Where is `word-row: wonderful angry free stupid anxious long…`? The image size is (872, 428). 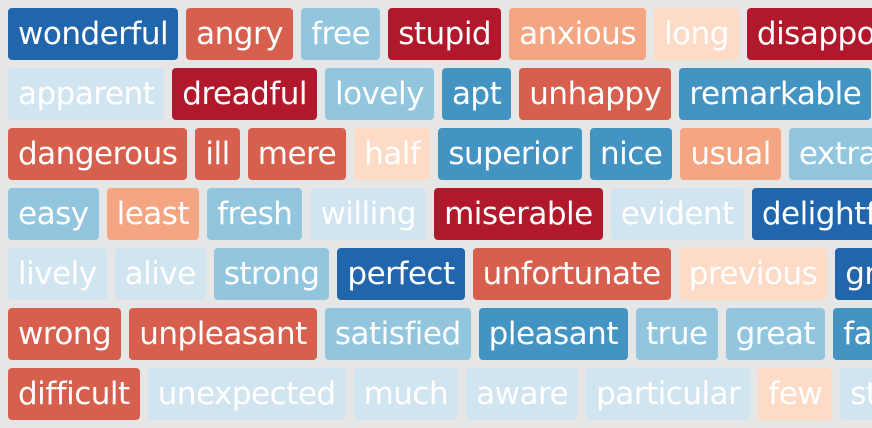 word-row: wonderful angry free stupid anxious long… is located at coordinates (440, 34).